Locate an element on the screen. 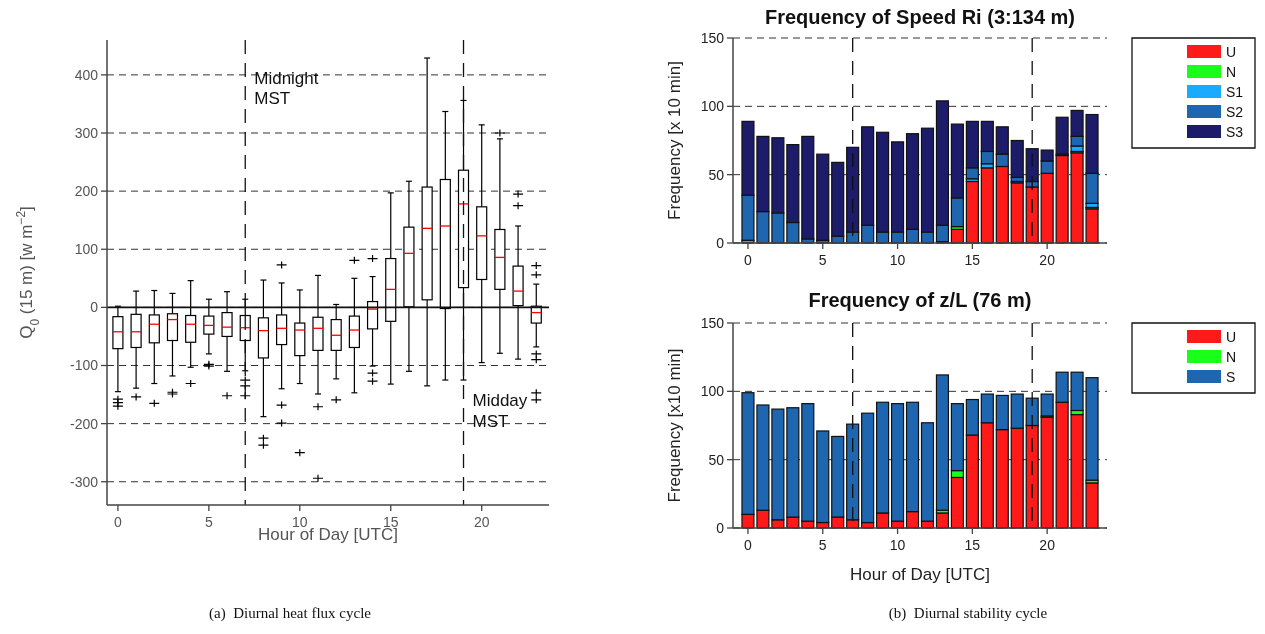 This screenshot has width=1265, height=634. y-tick-label: -300 is located at coordinates (84, 481).